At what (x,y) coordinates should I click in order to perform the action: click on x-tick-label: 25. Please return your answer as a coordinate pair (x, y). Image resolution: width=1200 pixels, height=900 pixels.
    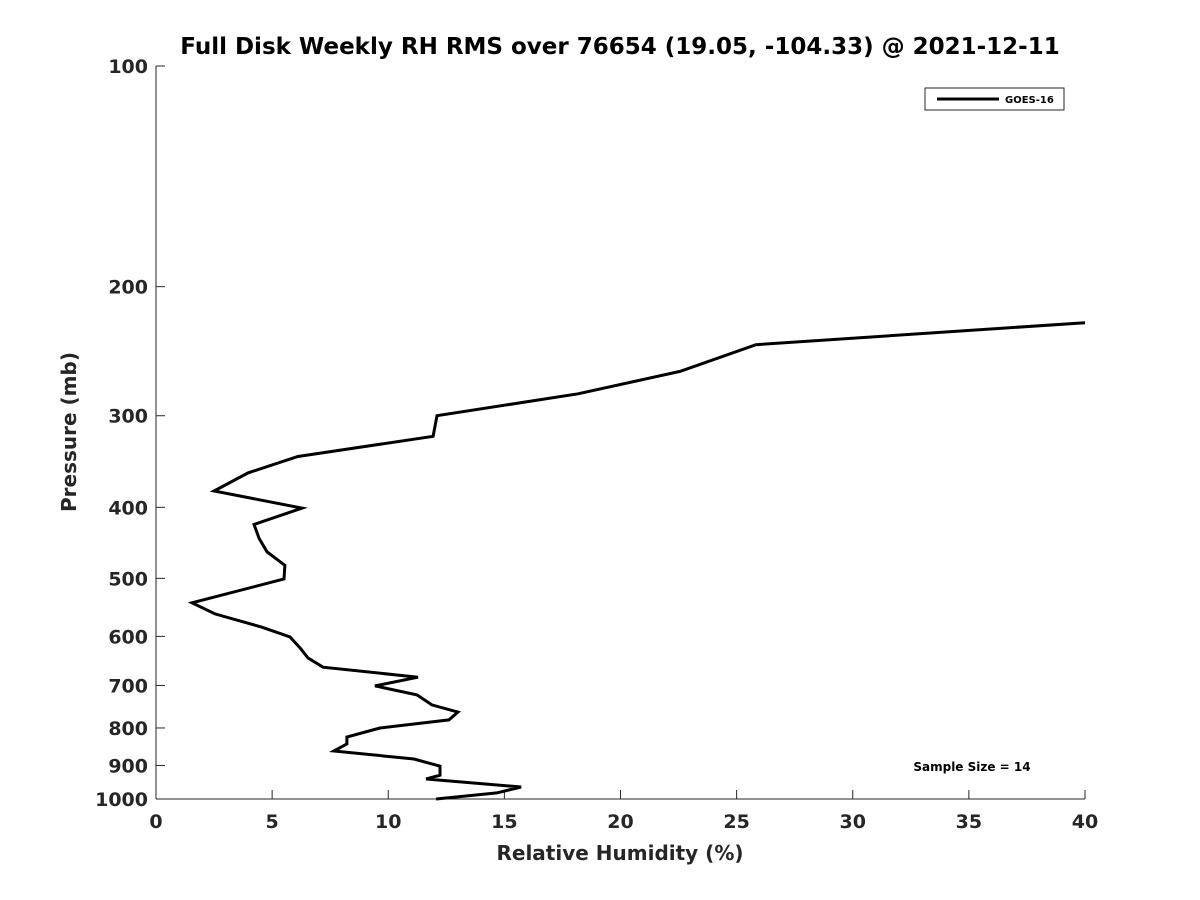
    Looking at the image, I should click on (736, 822).